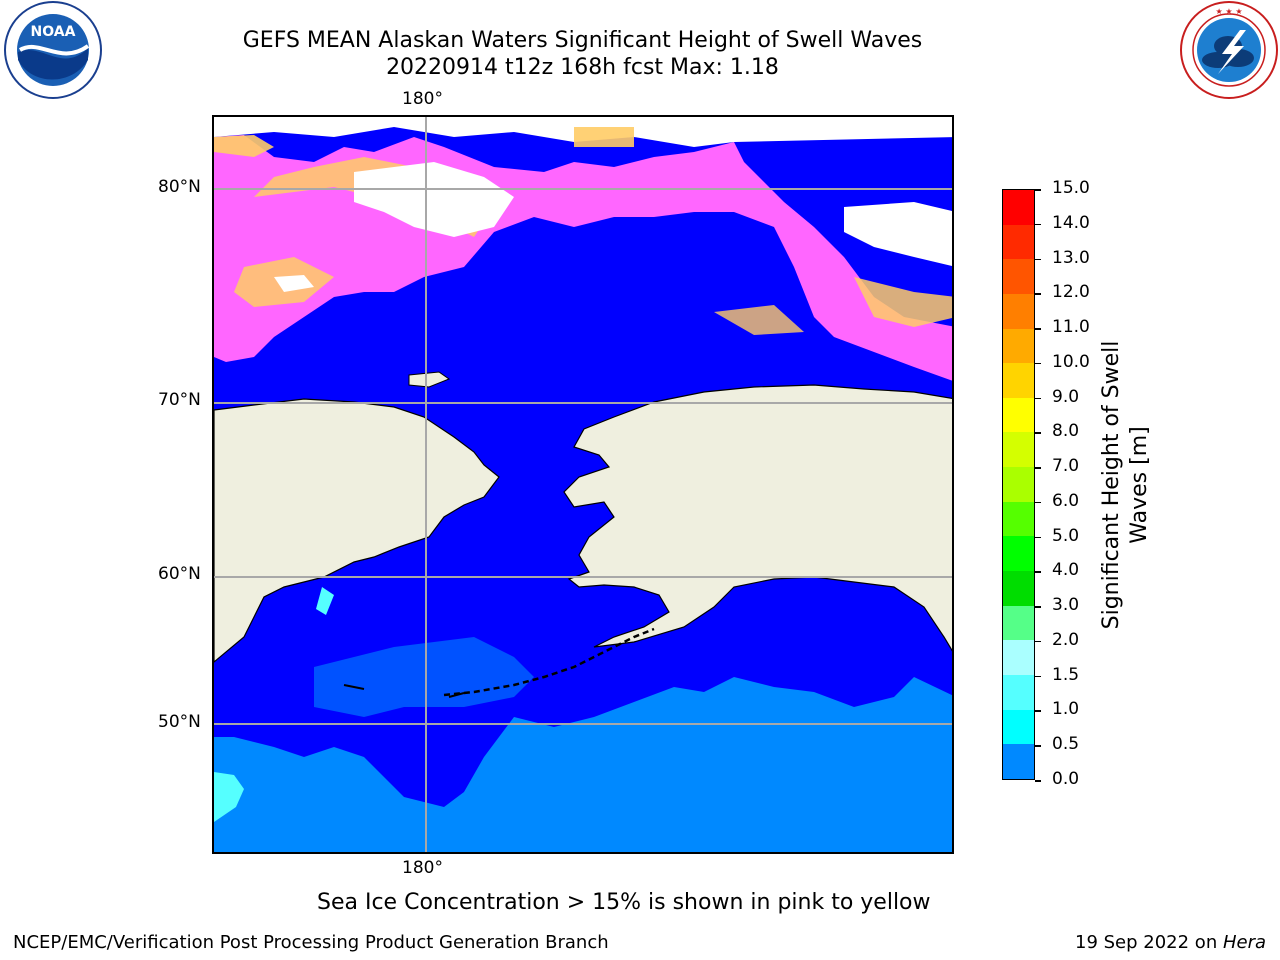 The image size is (1280, 960). Describe the element at coordinates (1071, 292) in the screenshot. I see `colorbar-tick-label: 12.0` at that location.